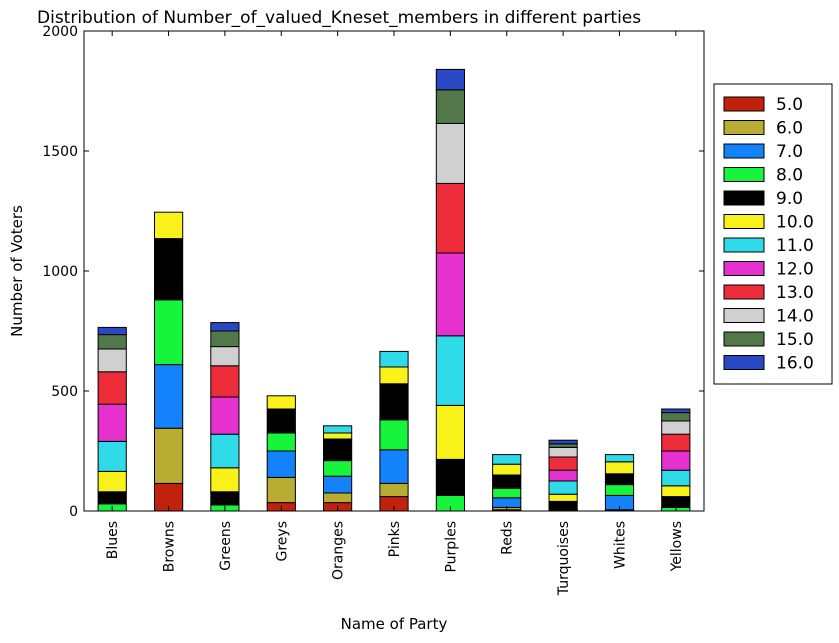 Image resolution: width=839 pixels, height=643 pixels. I want to click on x-tick-label-purples: Purples, so click(451, 547).